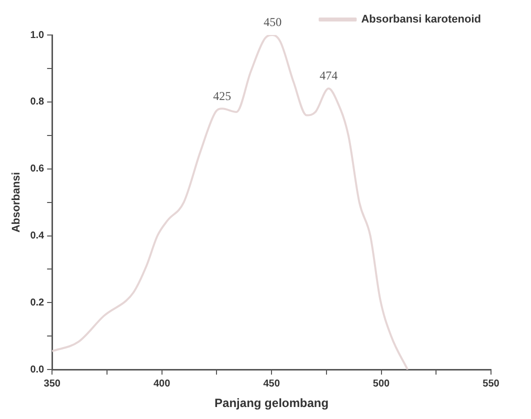 The height and width of the screenshot is (419, 531). Describe the element at coordinates (491, 384) in the screenshot. I see `x-tick-label: 550` at that location.